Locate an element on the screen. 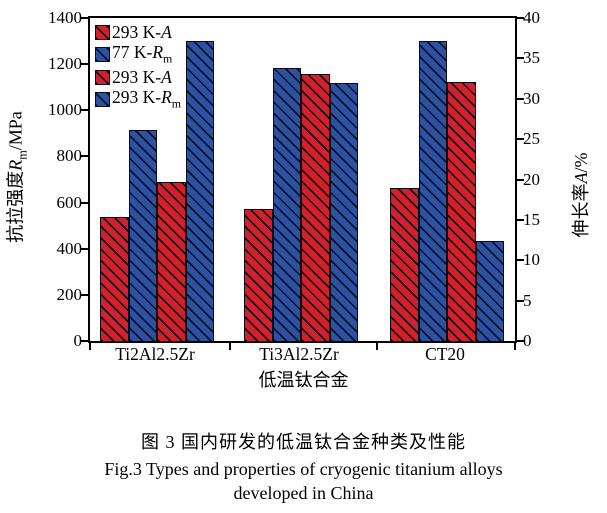  y-axis-title-left: 抗拉强度Rm/MPa is located at coordinates (16, 177).